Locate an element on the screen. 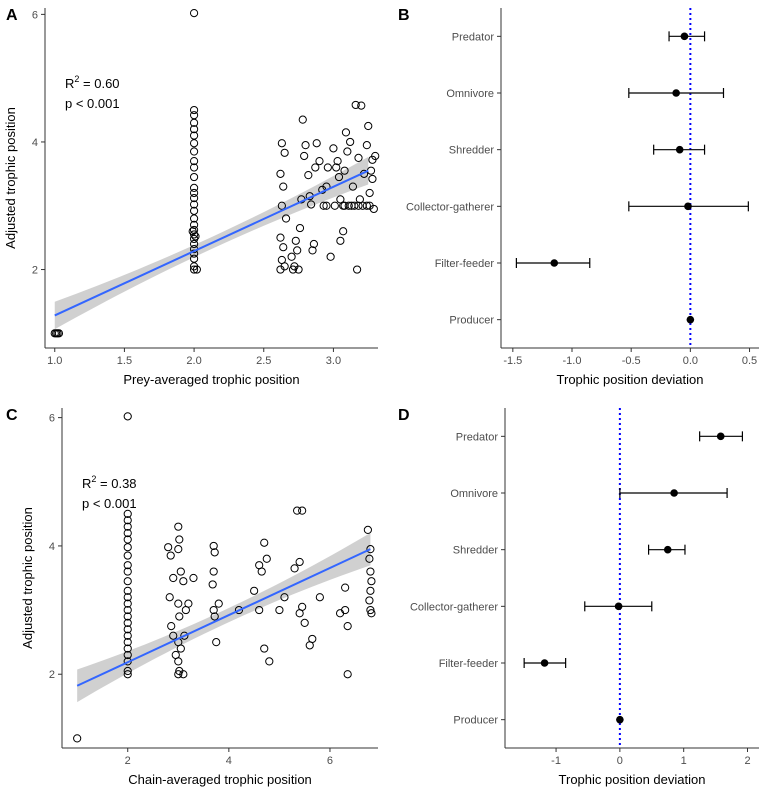 The height and width of the screenshot is (793, 765). x-axis-title: Chain-averaged trophic position is located at coordinates (220, 779).